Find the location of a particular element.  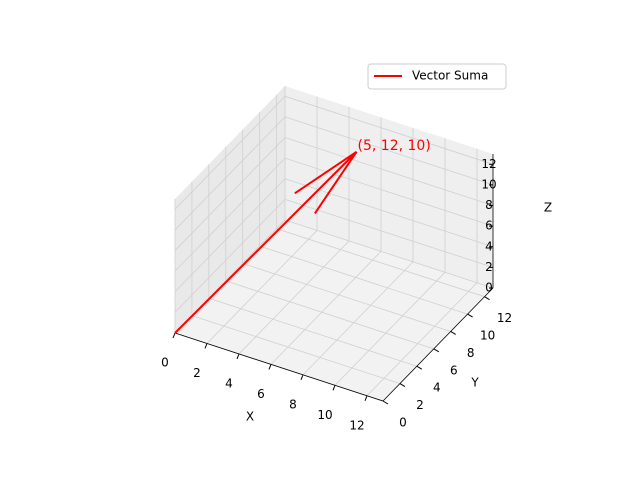

y-tick-label: 12 is located at coordinates (504, 318).